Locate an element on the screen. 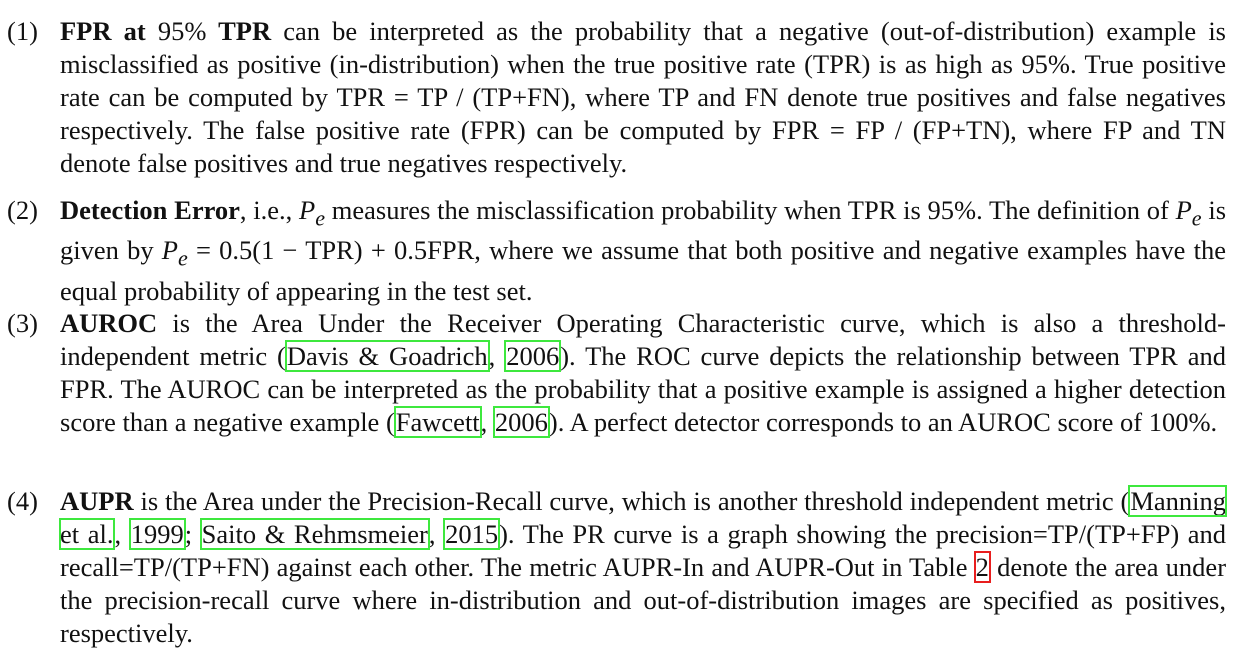  item-number: (4) is located at coordinates (22, 501).